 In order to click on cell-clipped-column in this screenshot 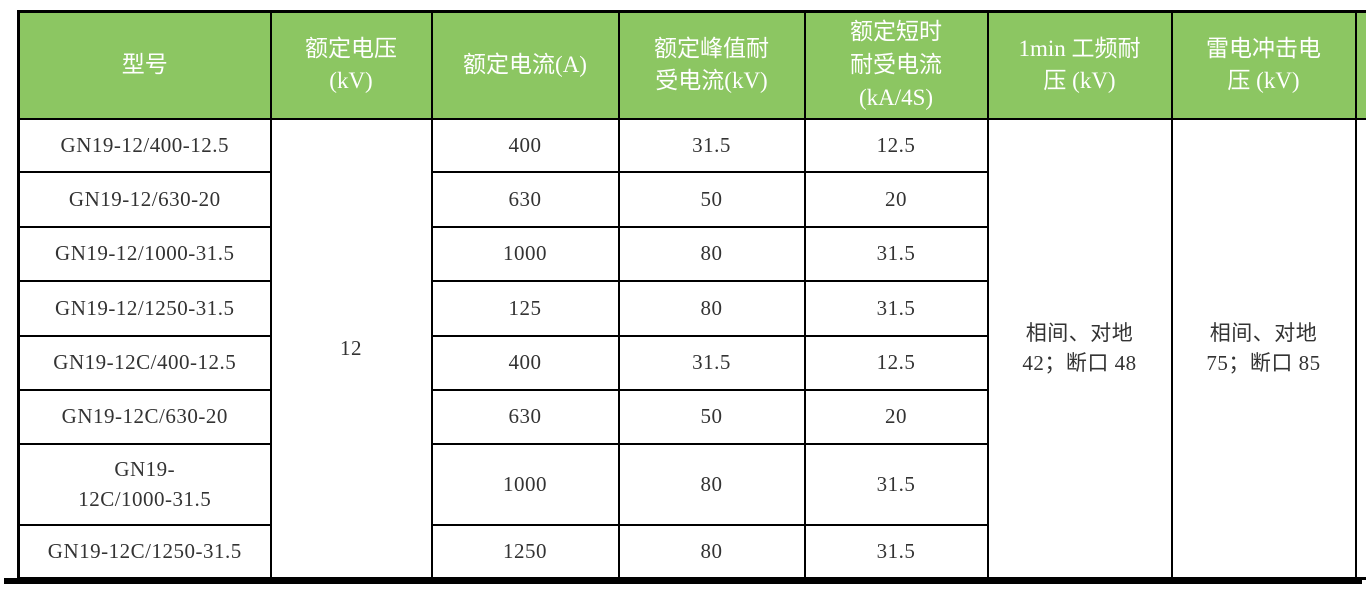, I will do `click(1360, 348)`.